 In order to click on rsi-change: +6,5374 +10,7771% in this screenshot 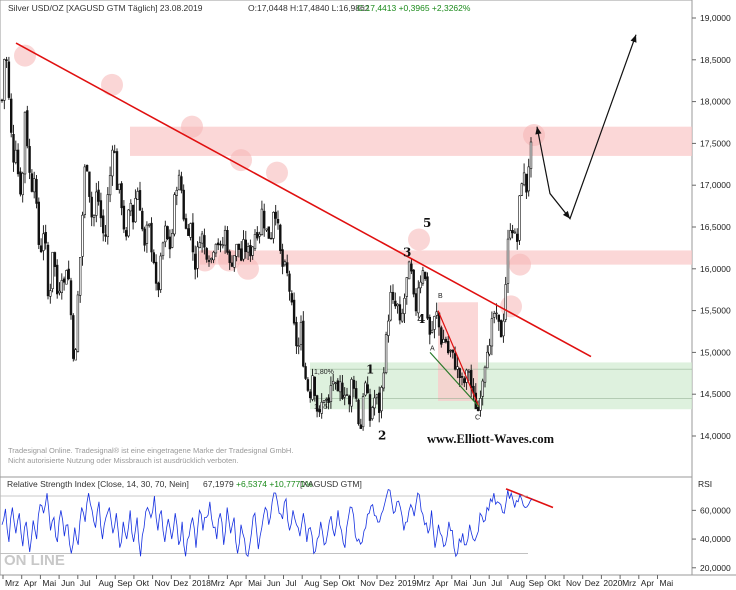, I will do `click(274, 484)`.